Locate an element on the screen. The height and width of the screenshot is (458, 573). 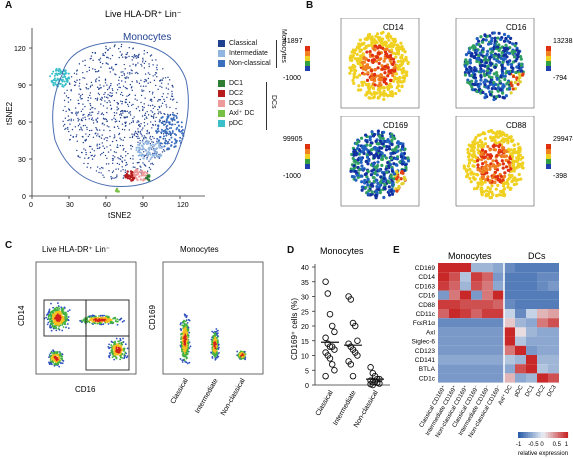
tsne-heatmap-cd16: CD16 is located at coordinates (495, 63).